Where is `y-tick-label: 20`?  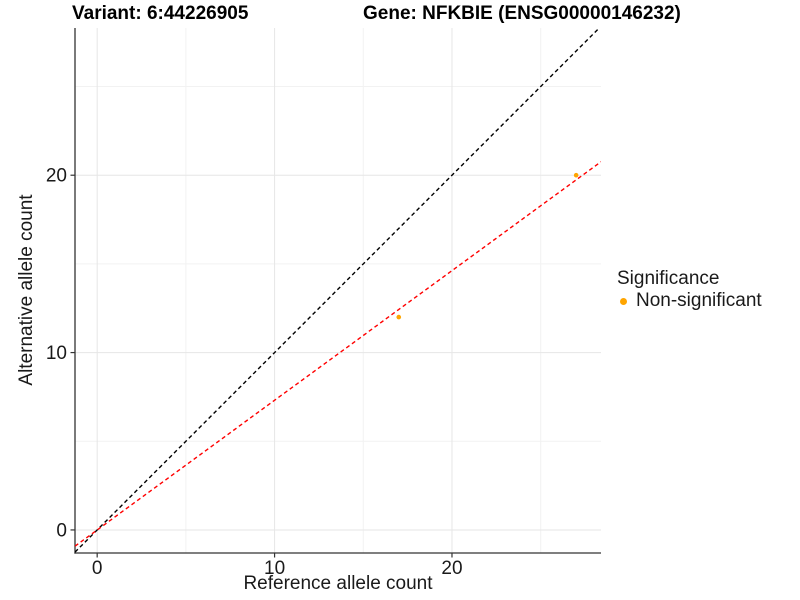
y-tick-label: 20 is located at coordinates (56, 176).